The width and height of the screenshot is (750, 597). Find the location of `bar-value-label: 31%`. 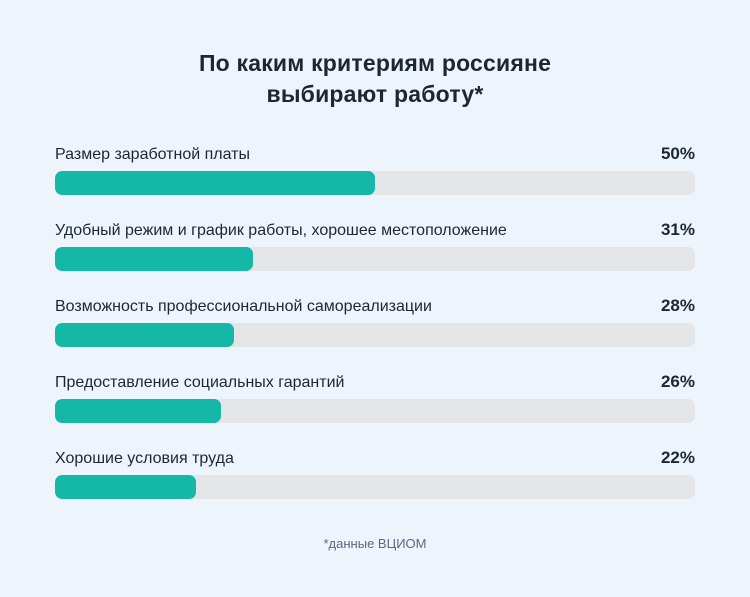

bar-value-label: 31% is located at coordinates (677, 229).